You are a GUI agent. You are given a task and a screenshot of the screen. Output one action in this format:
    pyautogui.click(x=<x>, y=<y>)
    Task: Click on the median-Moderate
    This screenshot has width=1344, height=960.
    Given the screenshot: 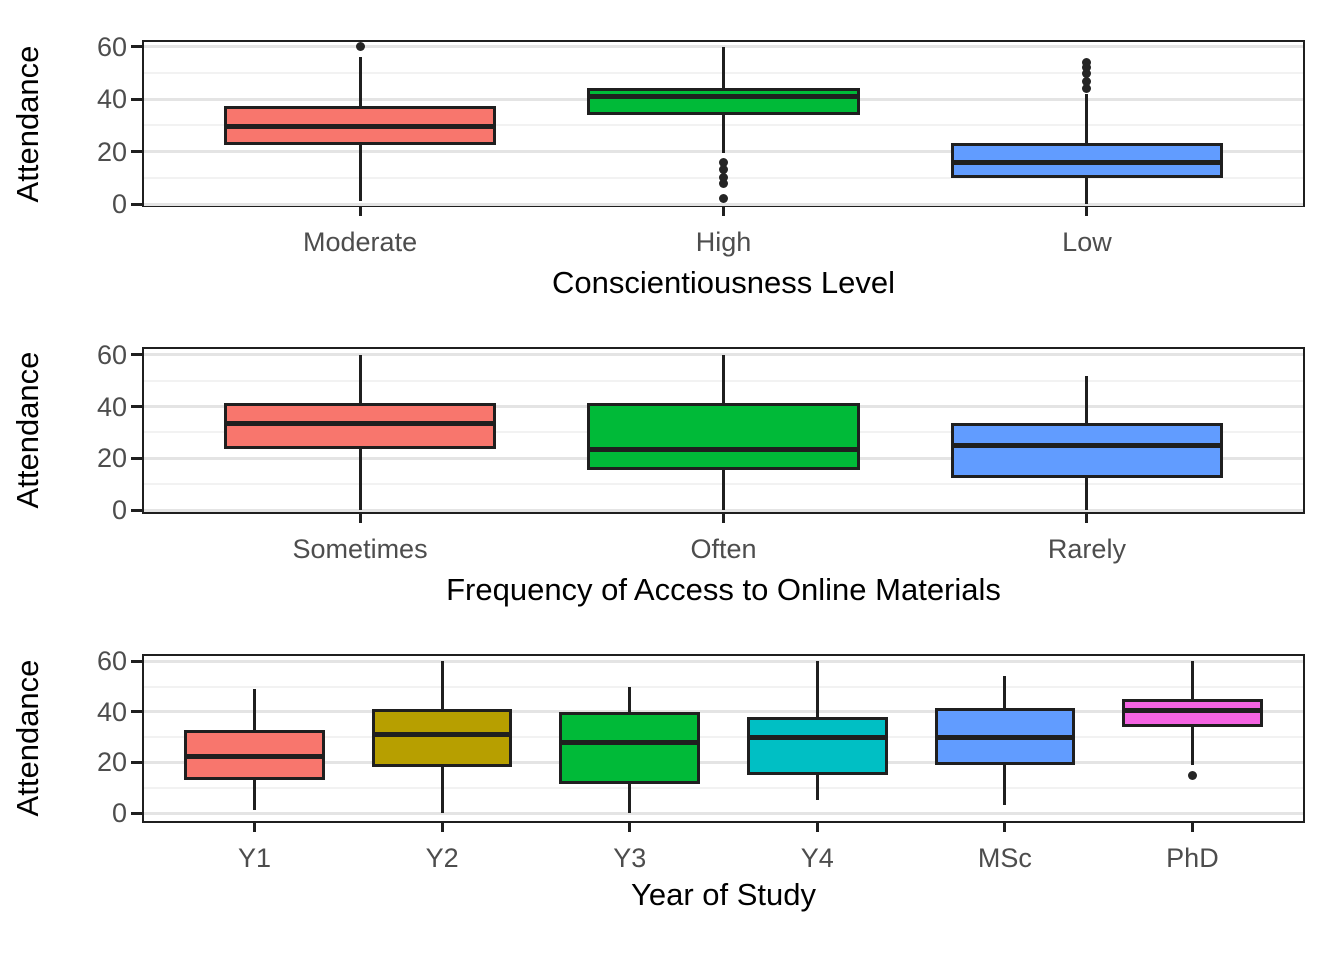 What is the action you would take?
    pyautogui.click(x=360, y=127)
    